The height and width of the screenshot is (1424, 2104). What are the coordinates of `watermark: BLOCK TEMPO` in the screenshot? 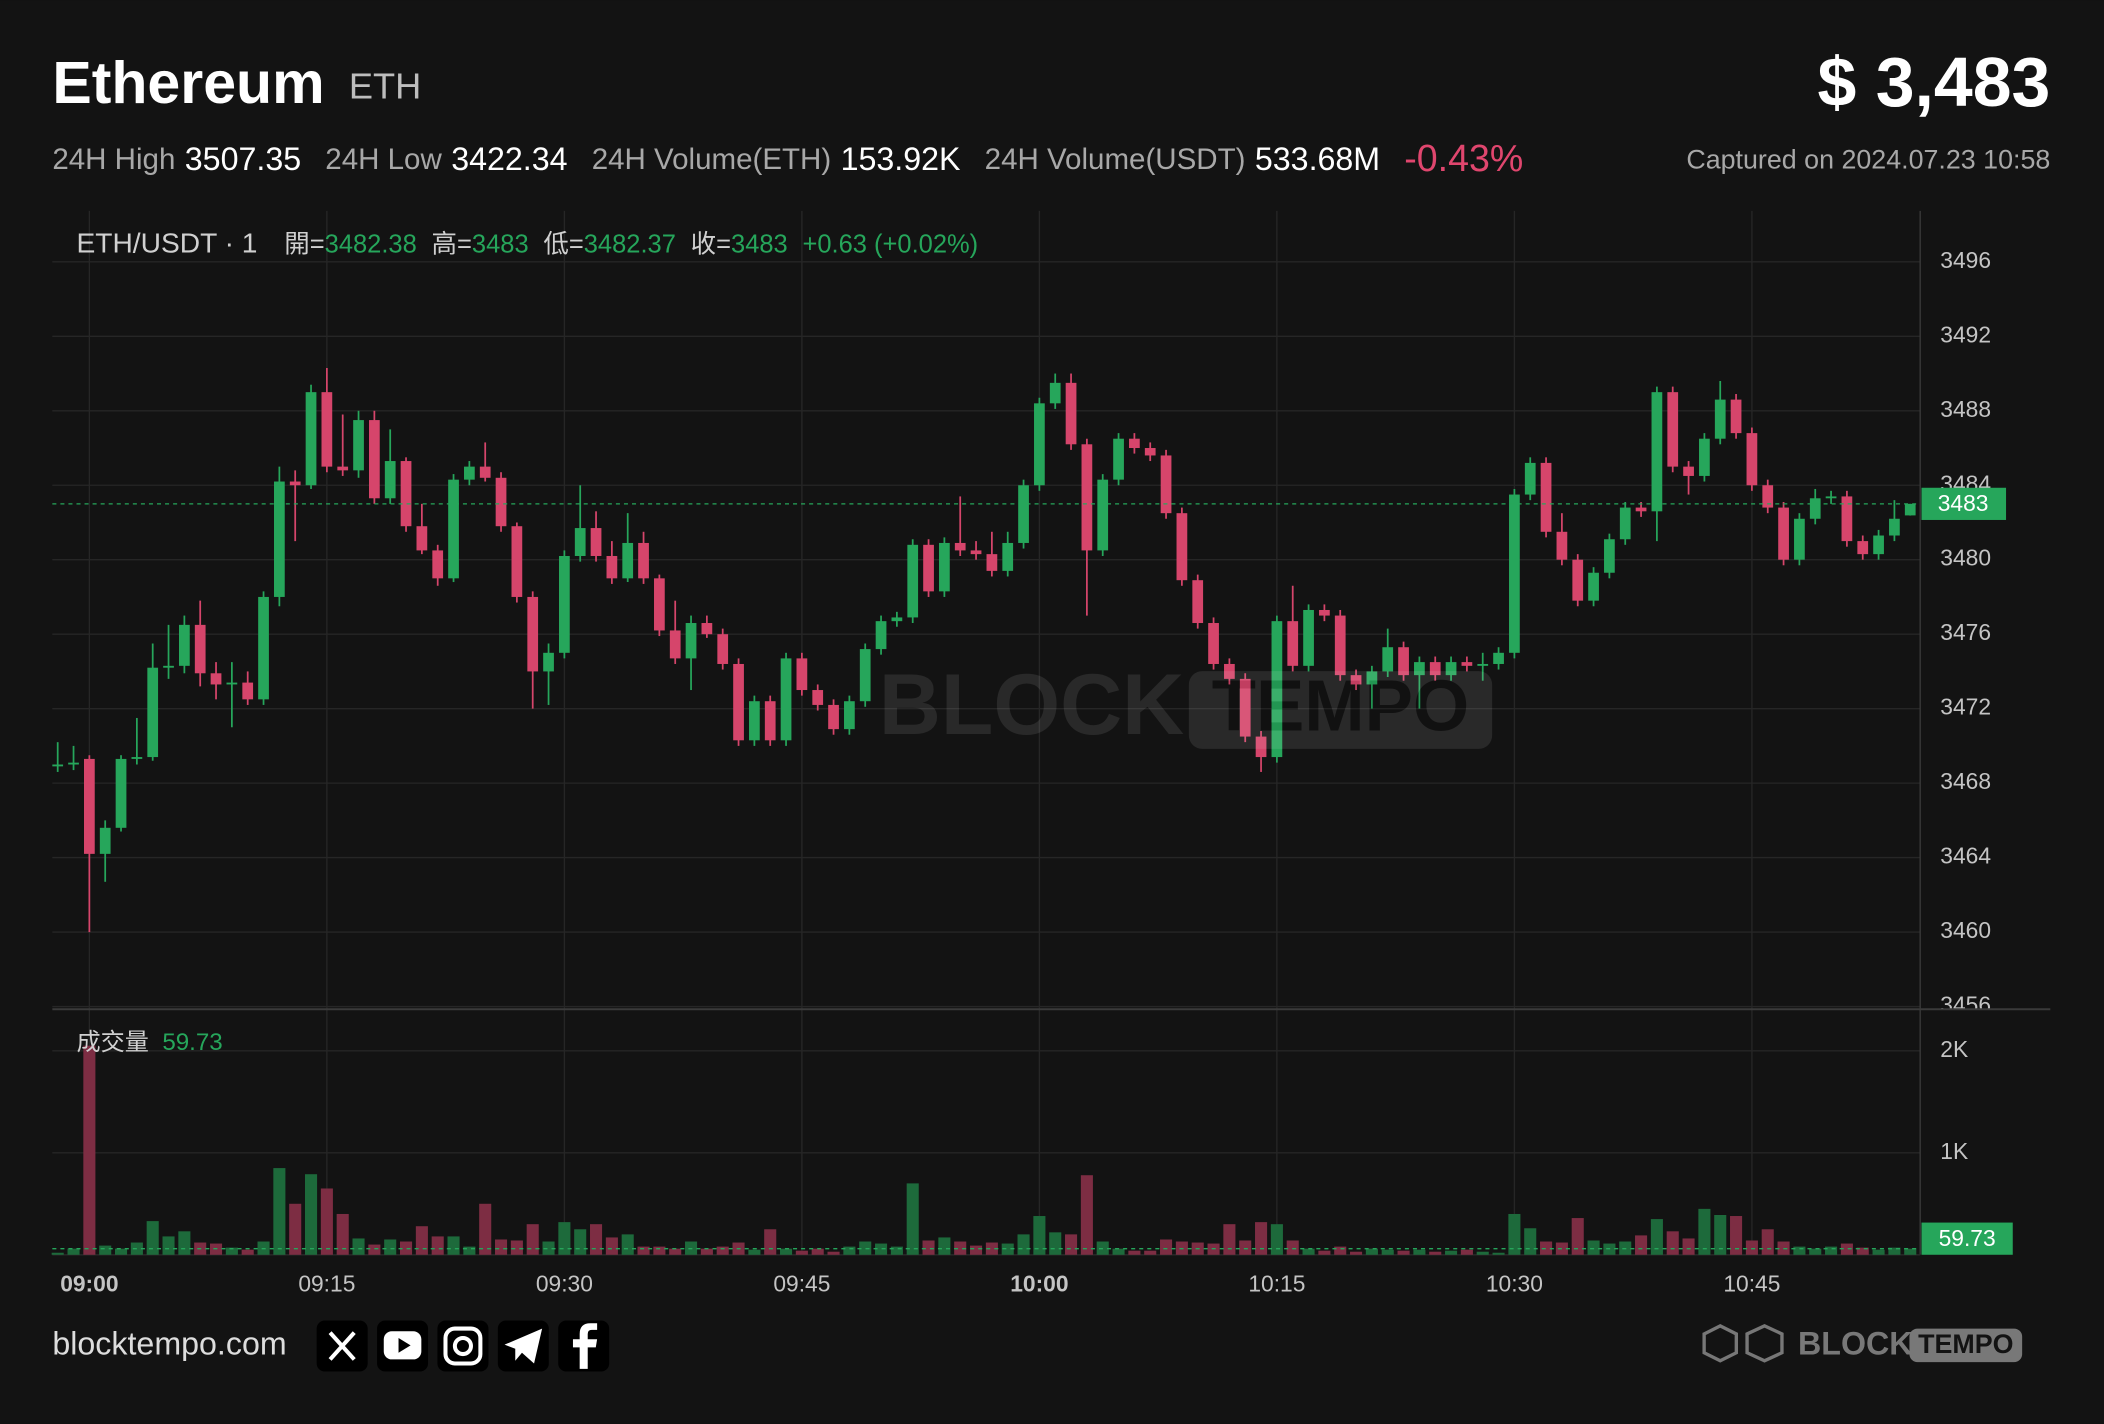 It's located at (1186, 705).